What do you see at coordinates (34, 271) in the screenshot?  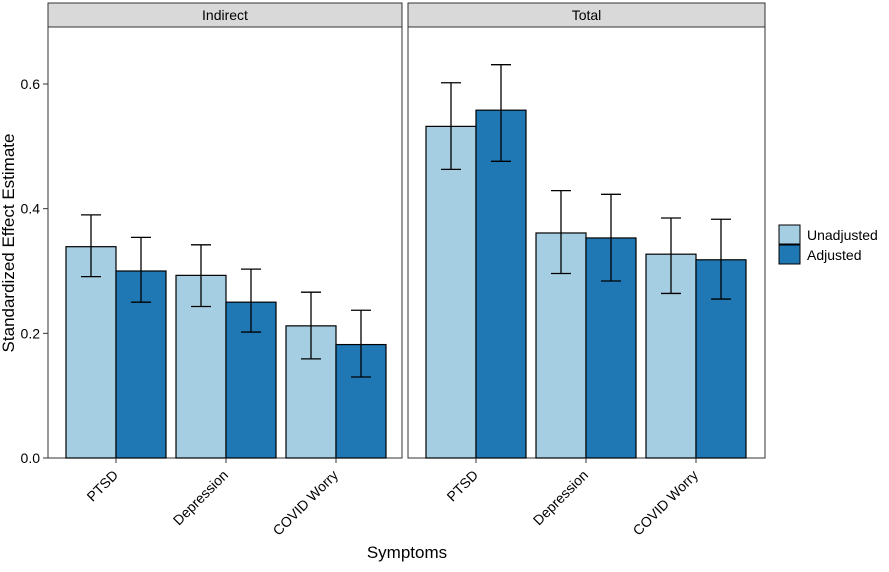 I see `y-axis: 0.0 0.2 0.4 0.6` at bounding box center [34, 271].